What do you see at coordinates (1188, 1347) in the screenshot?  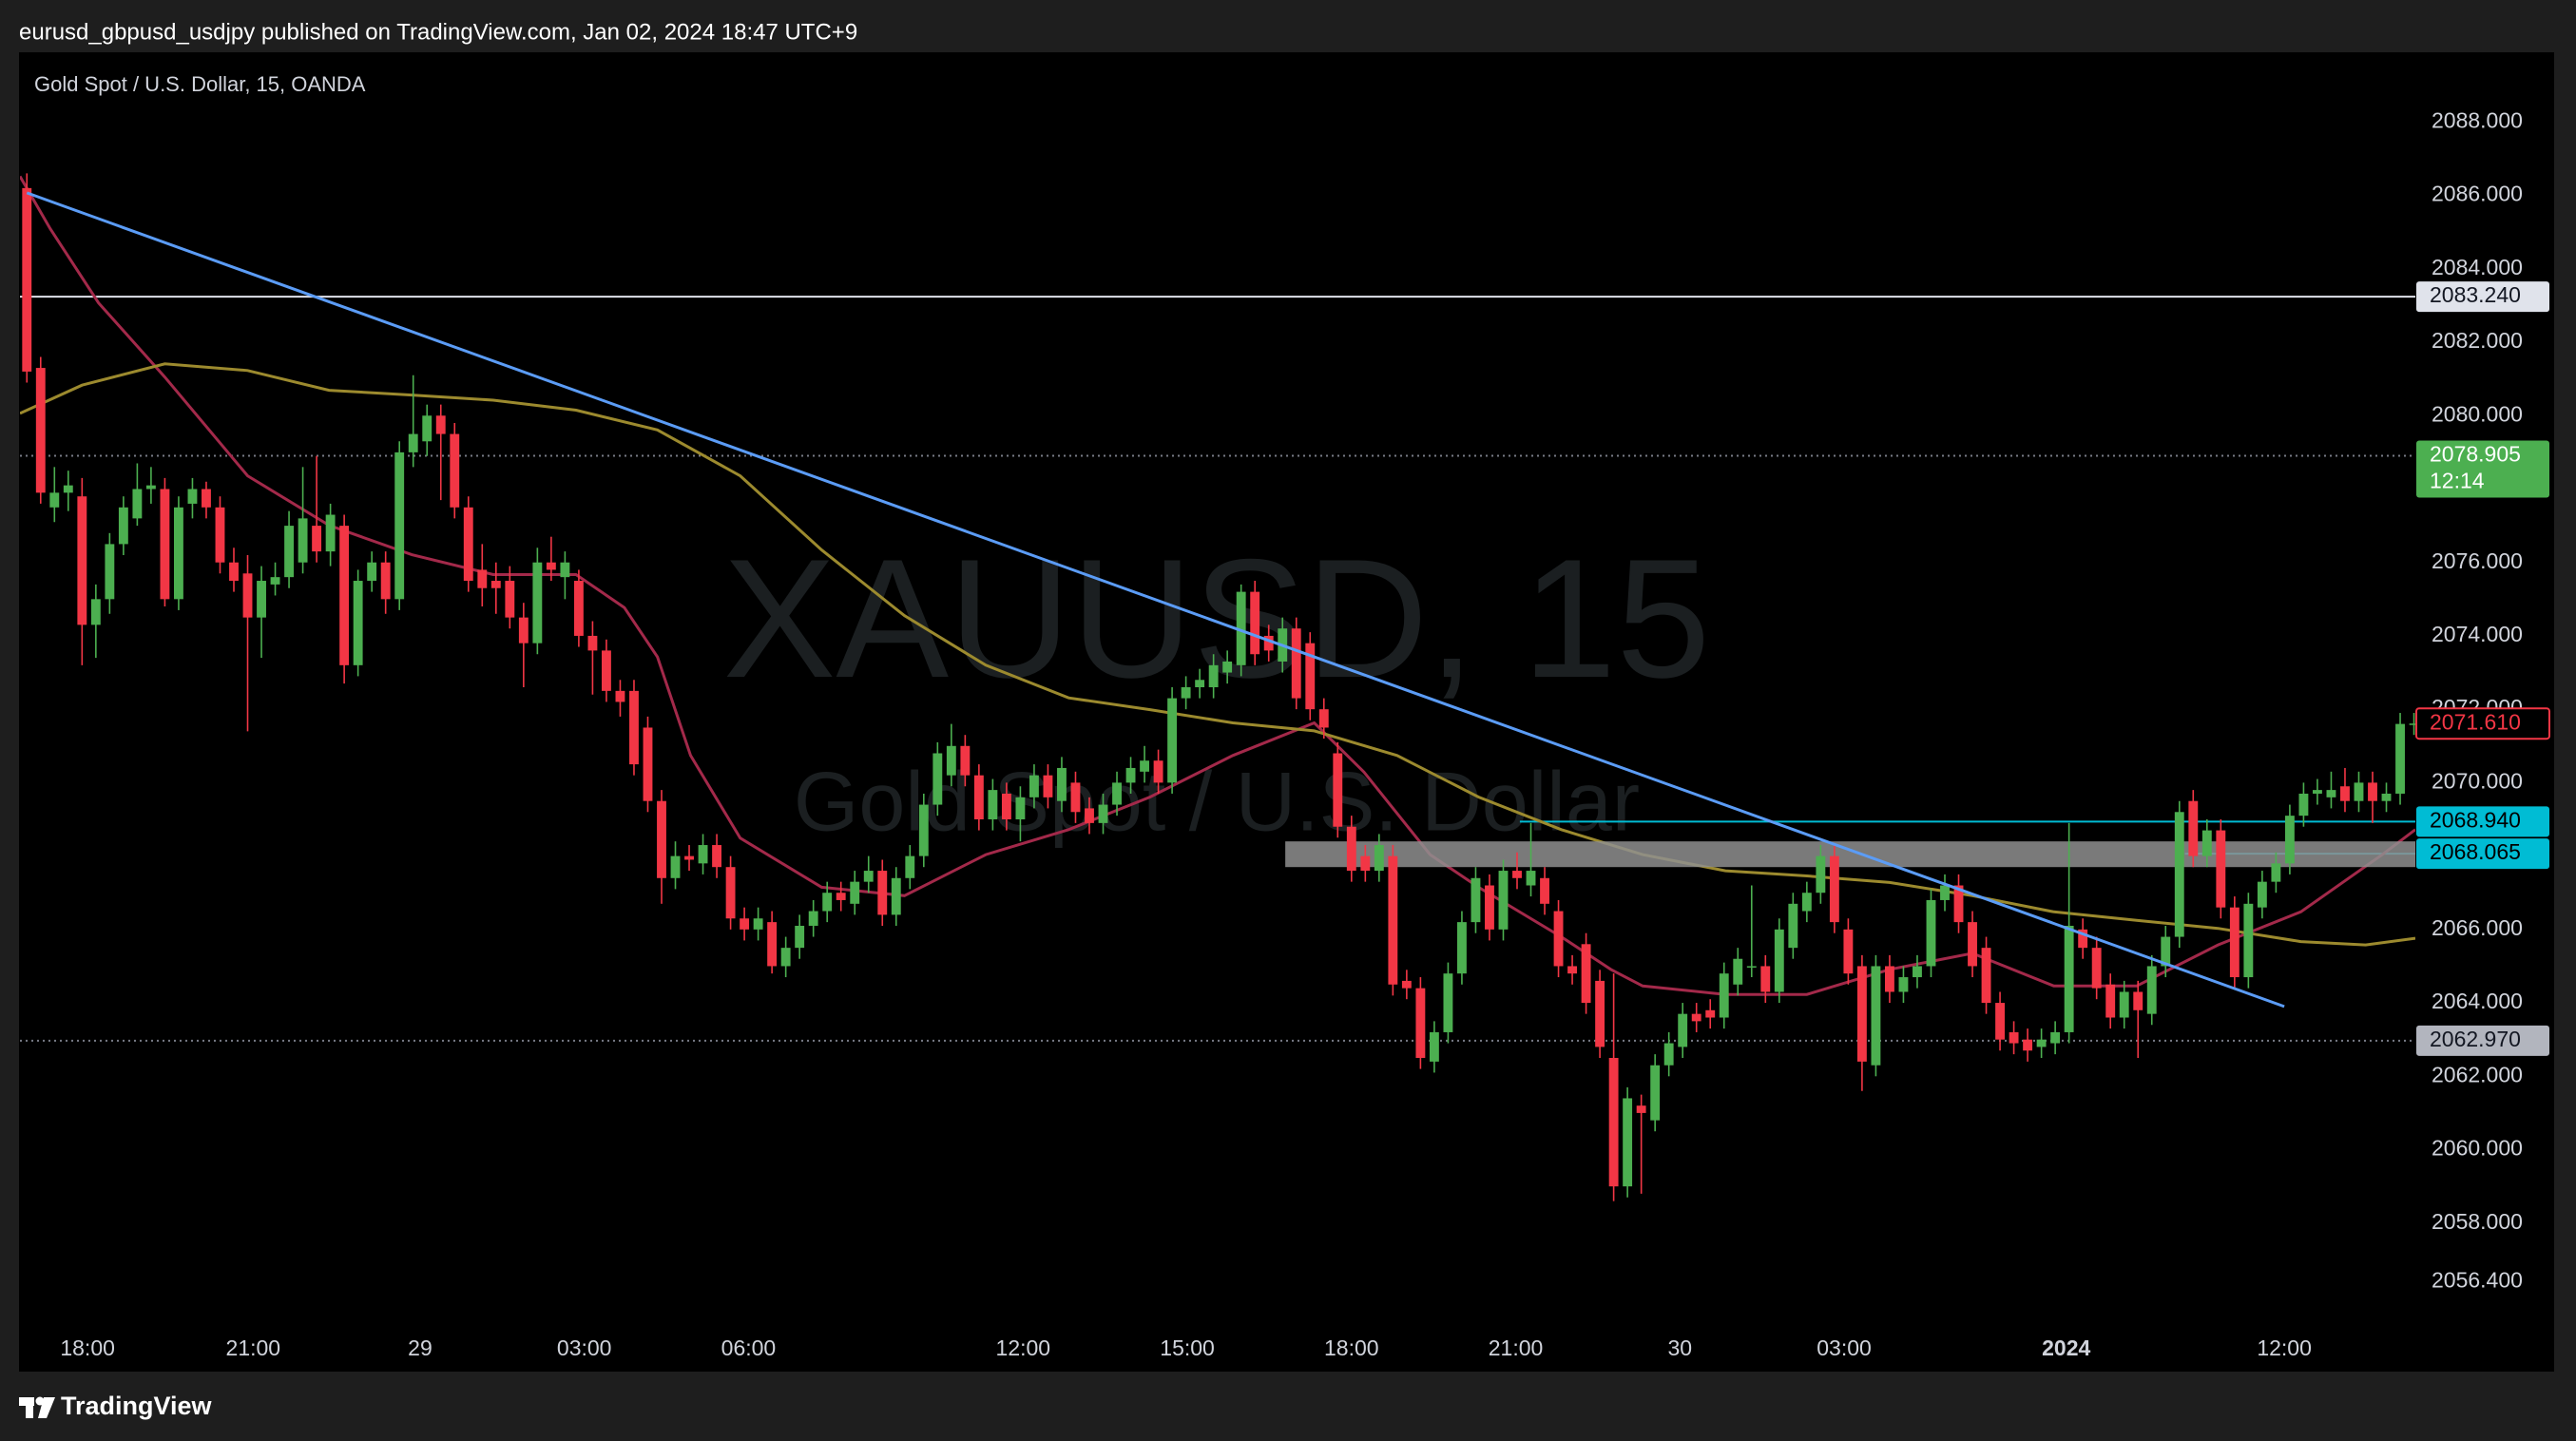 I see `x-tick-label: 15:00` at bounding box center [1188, 1347].